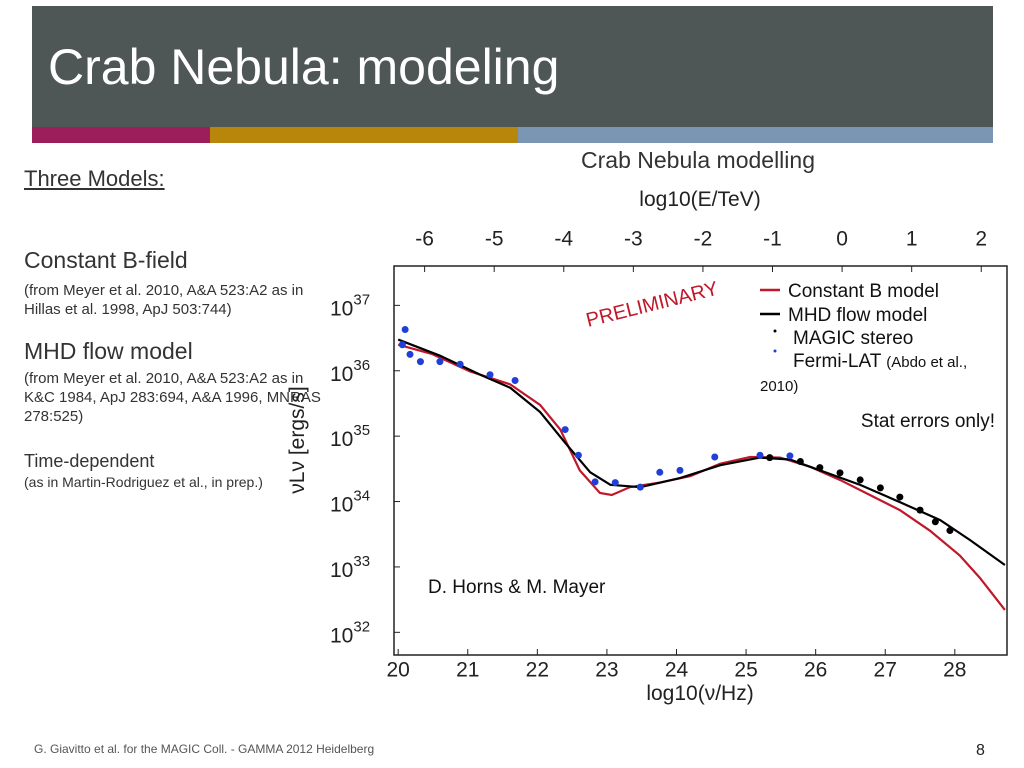  Describe the element at coordinates (297, 439) in the screenshot. I see `y-axis-label: νLν [ergs/s]` at that location.